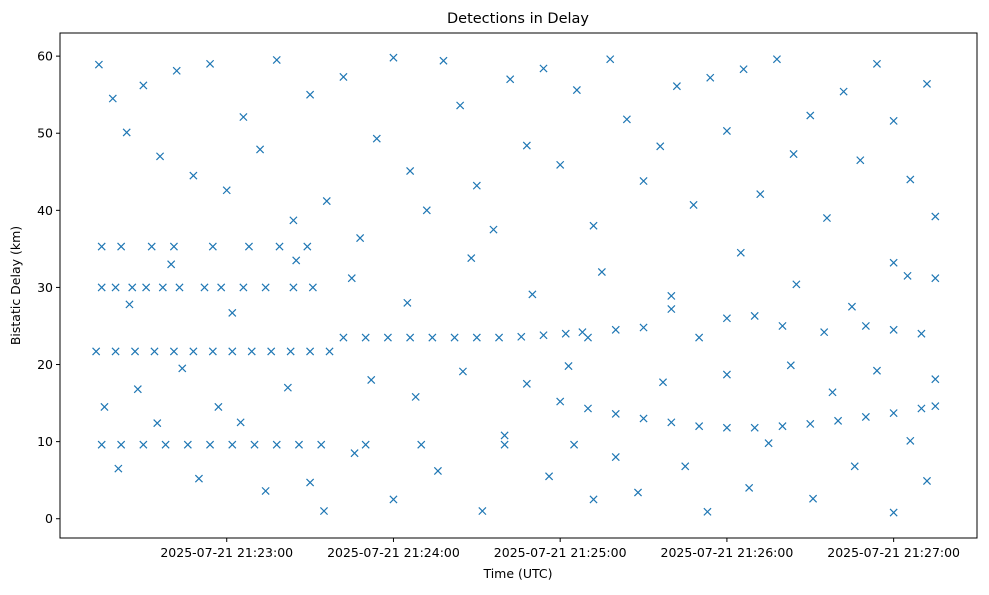 The image size is (989, 595). I want to click on x-tick-label: 2025-07-21 21:23:00, so click(226, 552).